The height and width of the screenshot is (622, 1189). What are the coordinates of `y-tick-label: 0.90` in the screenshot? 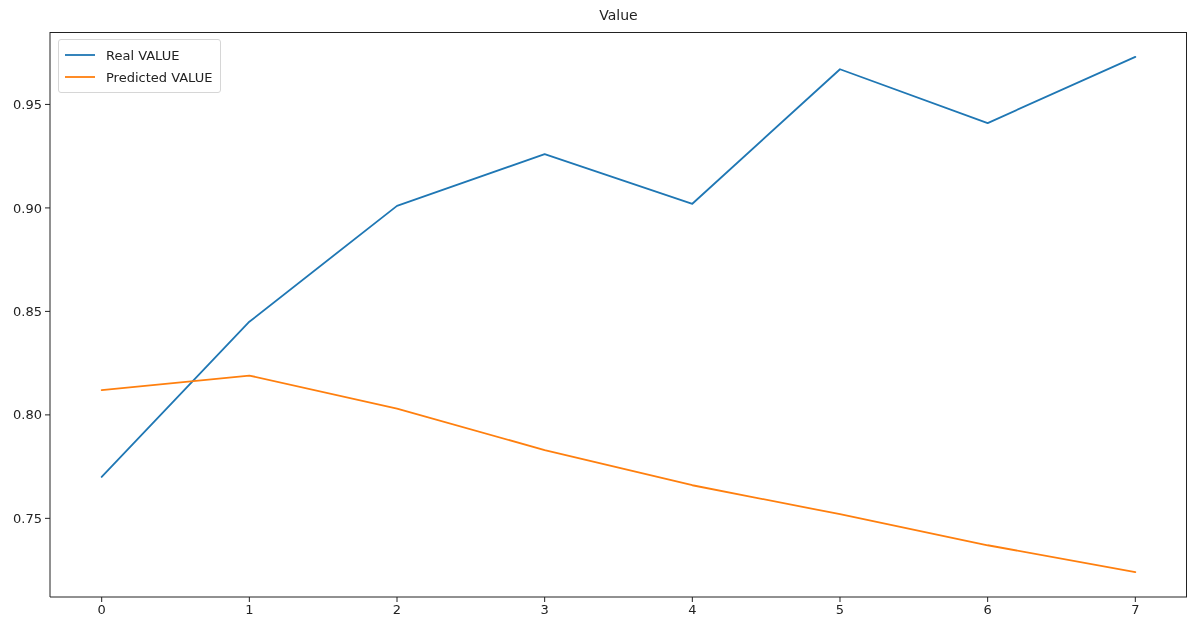 It's located at (27, 208).